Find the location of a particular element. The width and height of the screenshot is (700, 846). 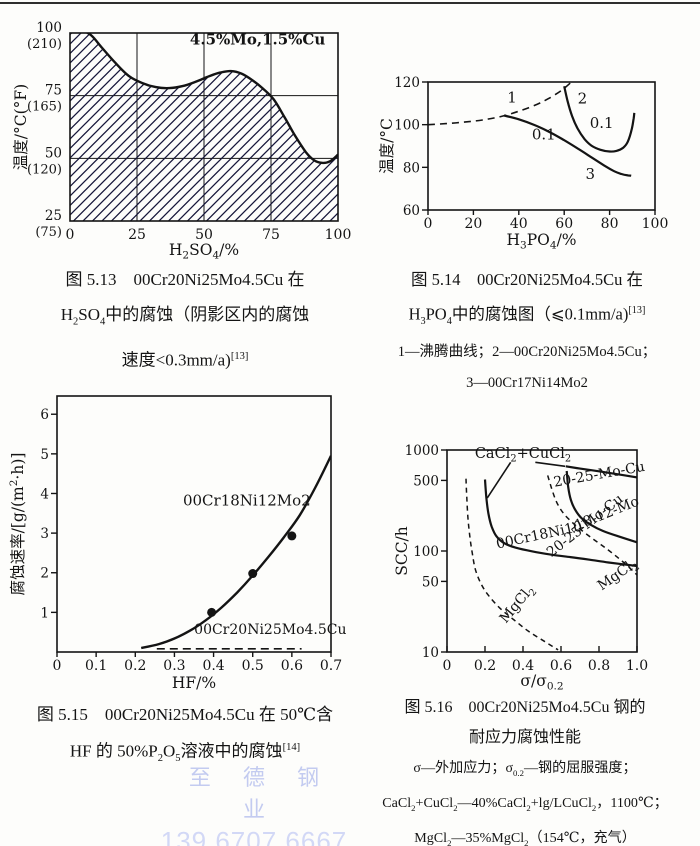

caption-line: H2SO4中的腐蚀（阴影区内的腐蚀 is located at coordinates (185, 316).